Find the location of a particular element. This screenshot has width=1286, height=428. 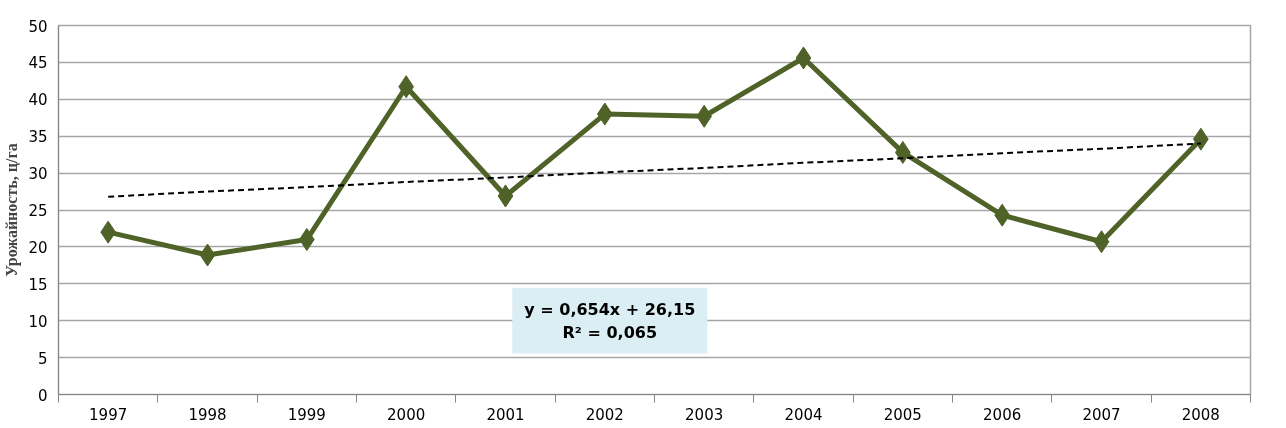

y-tick-label: 5 is located at coordinates (42, 358).